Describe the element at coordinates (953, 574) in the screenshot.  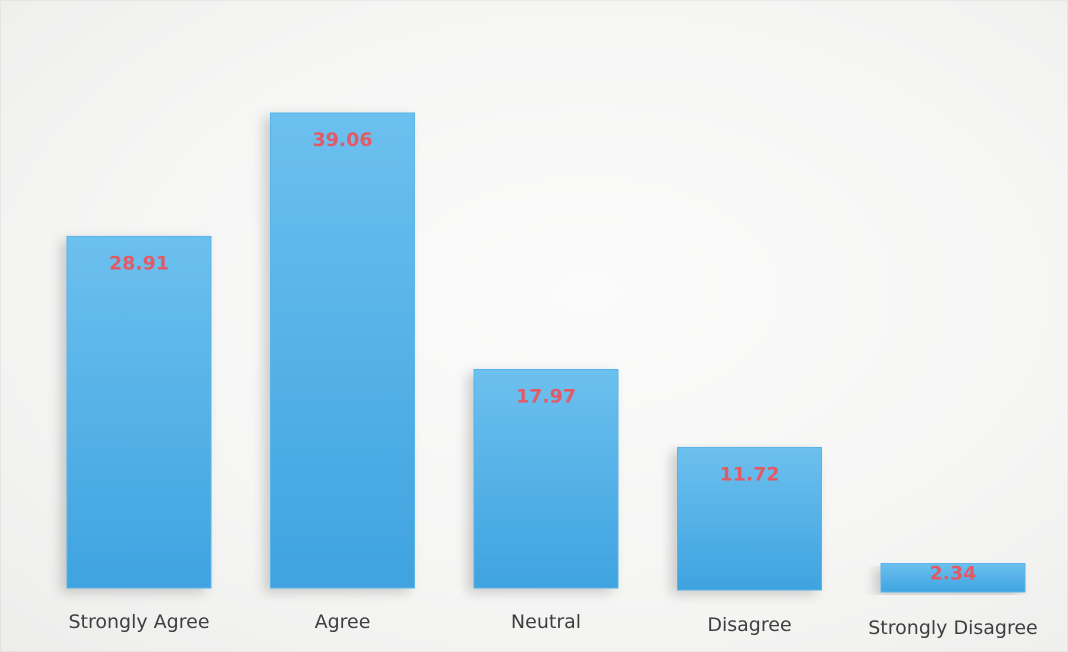
I see `bar-value-label: 2.34` at that location.